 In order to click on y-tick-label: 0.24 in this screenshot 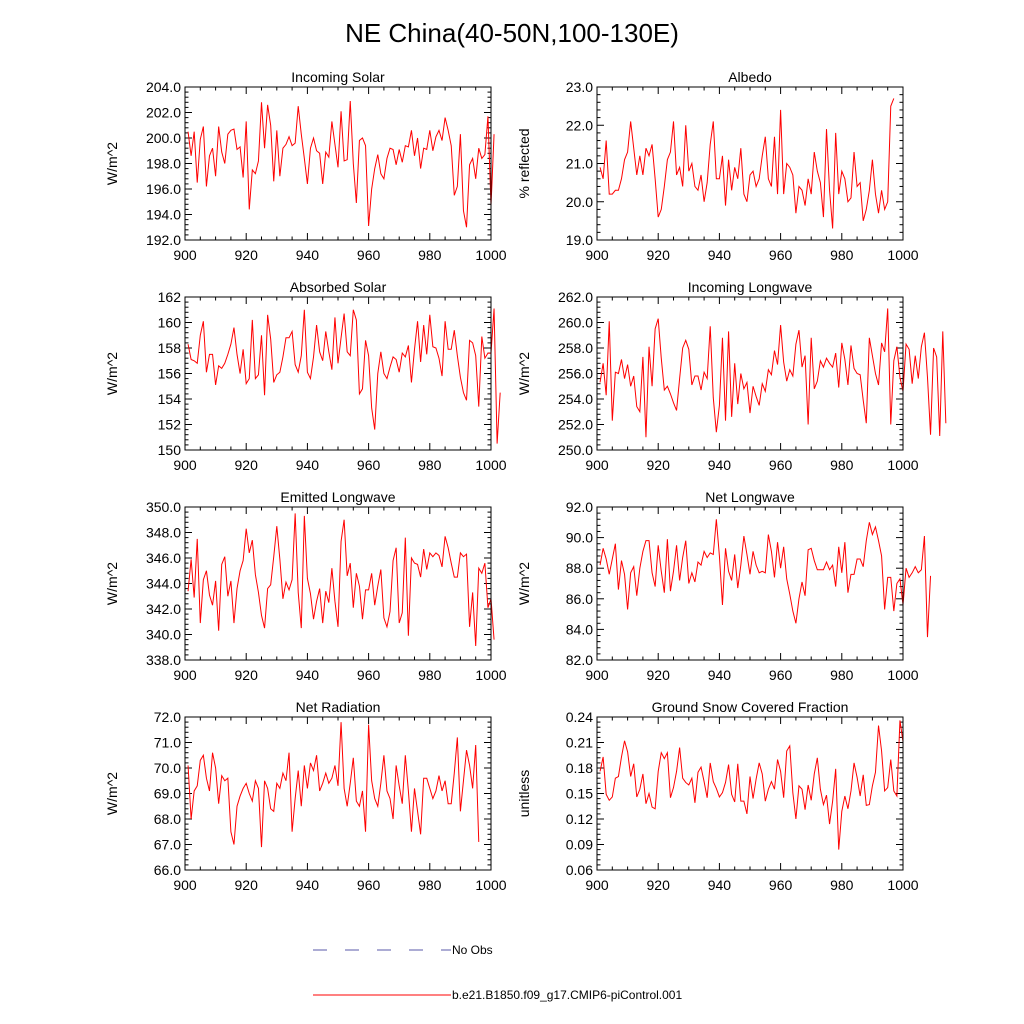, I will do `click(579, 717)`.